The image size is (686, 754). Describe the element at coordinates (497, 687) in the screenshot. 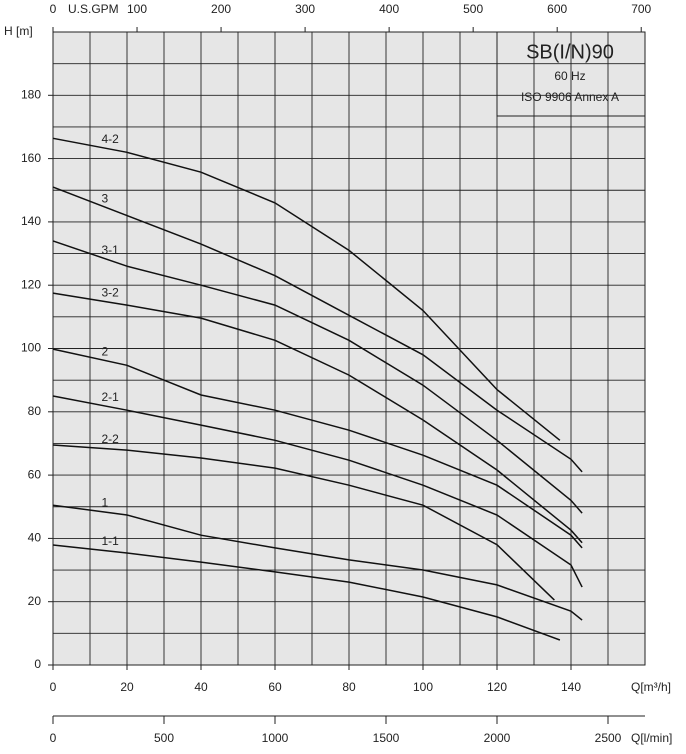

I see `x-tick-label: 120` at that location.